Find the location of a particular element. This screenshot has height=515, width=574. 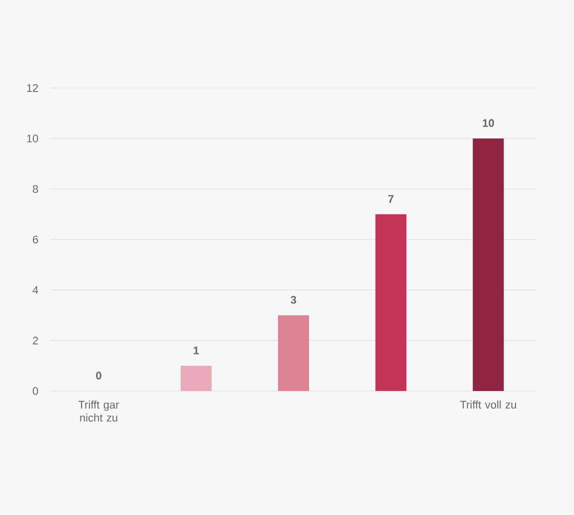

y-tick-label: 10 is located at coordinates (32, 138).